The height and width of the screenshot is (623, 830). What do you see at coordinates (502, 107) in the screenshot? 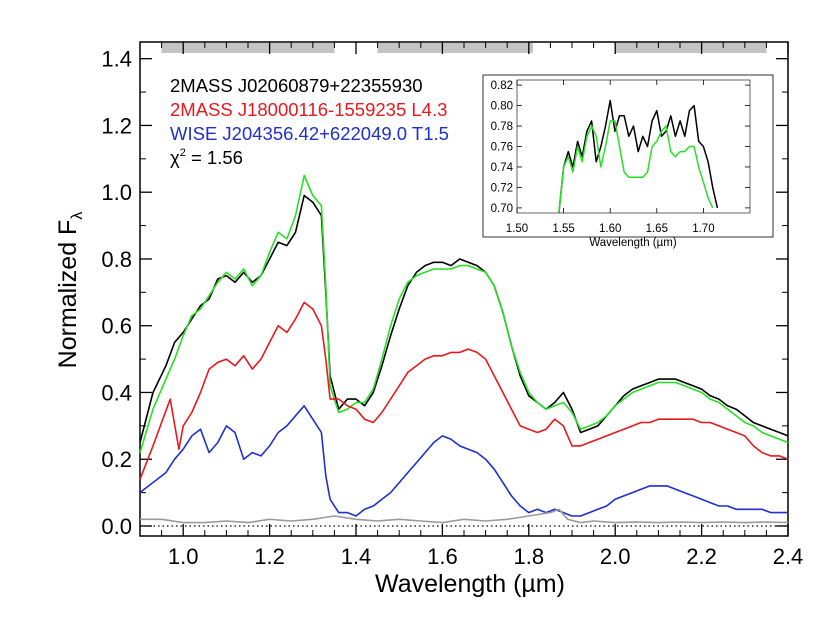
I see `inset-y-tick-label: 0.80` at bounding box center [502, 107].